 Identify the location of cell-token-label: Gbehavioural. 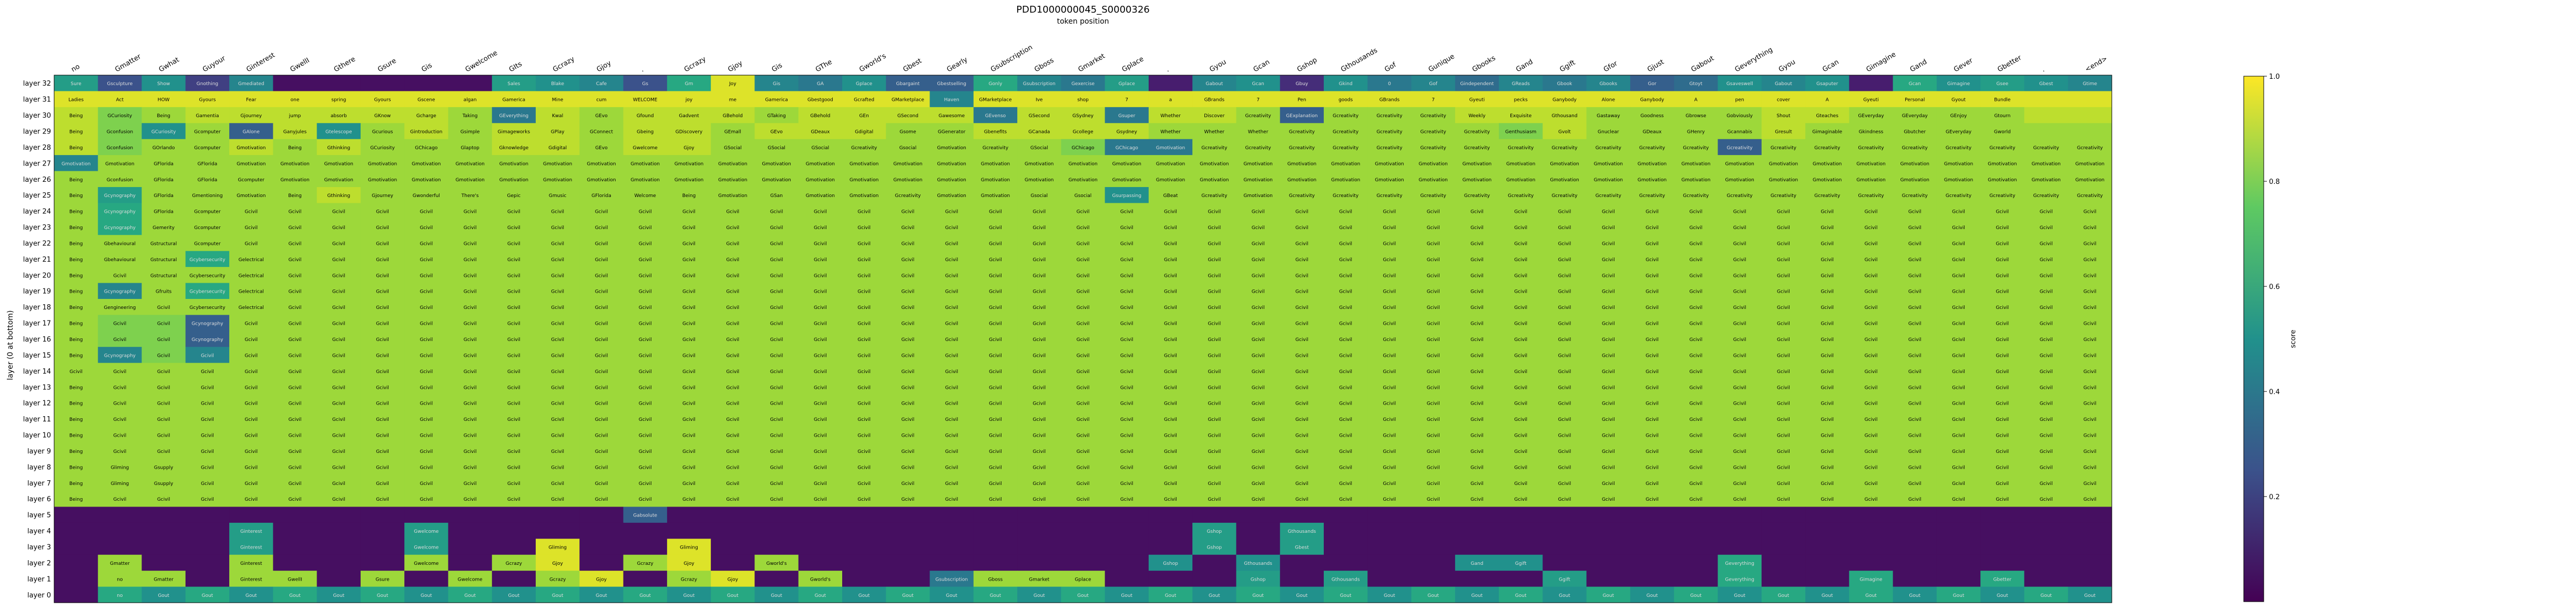
(120, 243).